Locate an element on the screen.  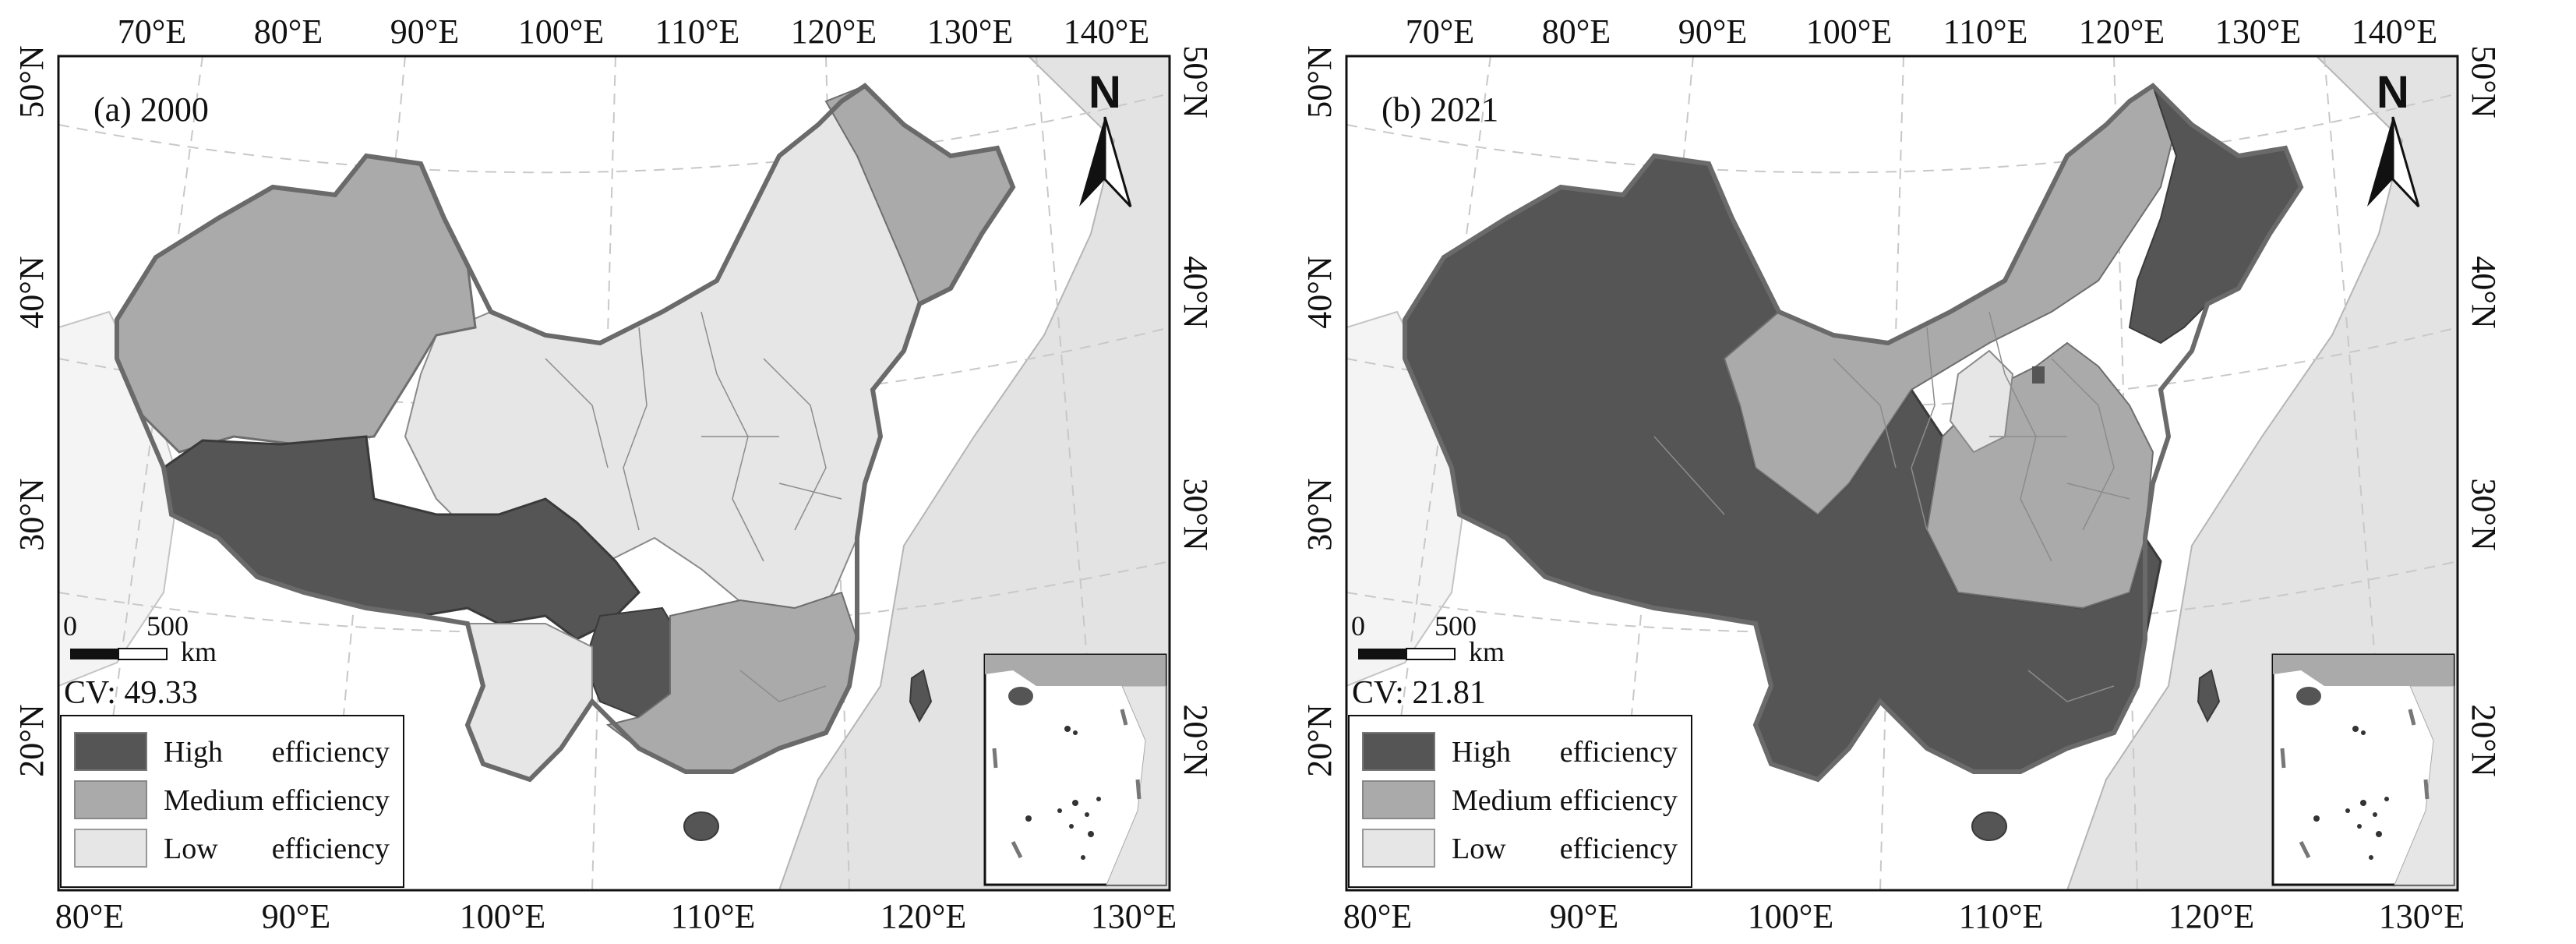
tick-left-2: 30°N is located at coordinates (1319, 514).